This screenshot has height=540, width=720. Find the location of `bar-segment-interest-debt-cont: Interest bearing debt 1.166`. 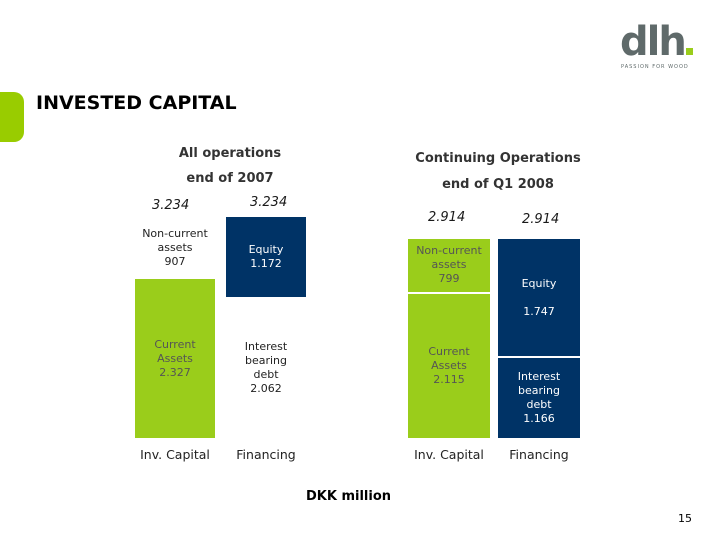

bar-segment-interest-debt-cont: Interest bearing debt 1.166 is located at coordinates (539, 398).